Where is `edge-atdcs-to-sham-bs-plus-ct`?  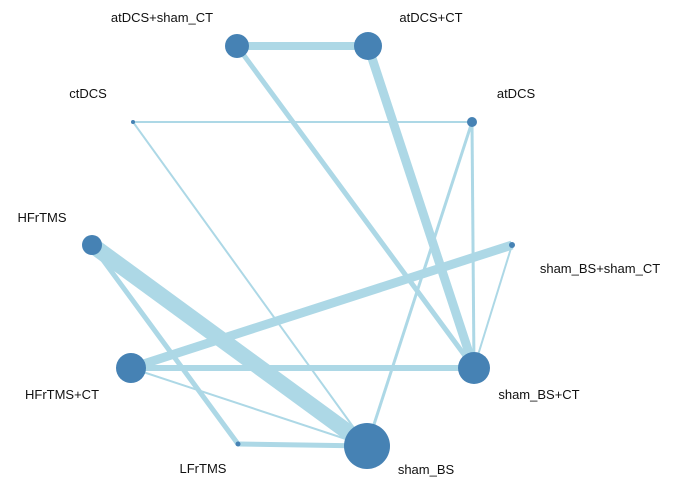
edge-atdcs-to-sham-bs-plus-ct is located at coordinates (473, 245).